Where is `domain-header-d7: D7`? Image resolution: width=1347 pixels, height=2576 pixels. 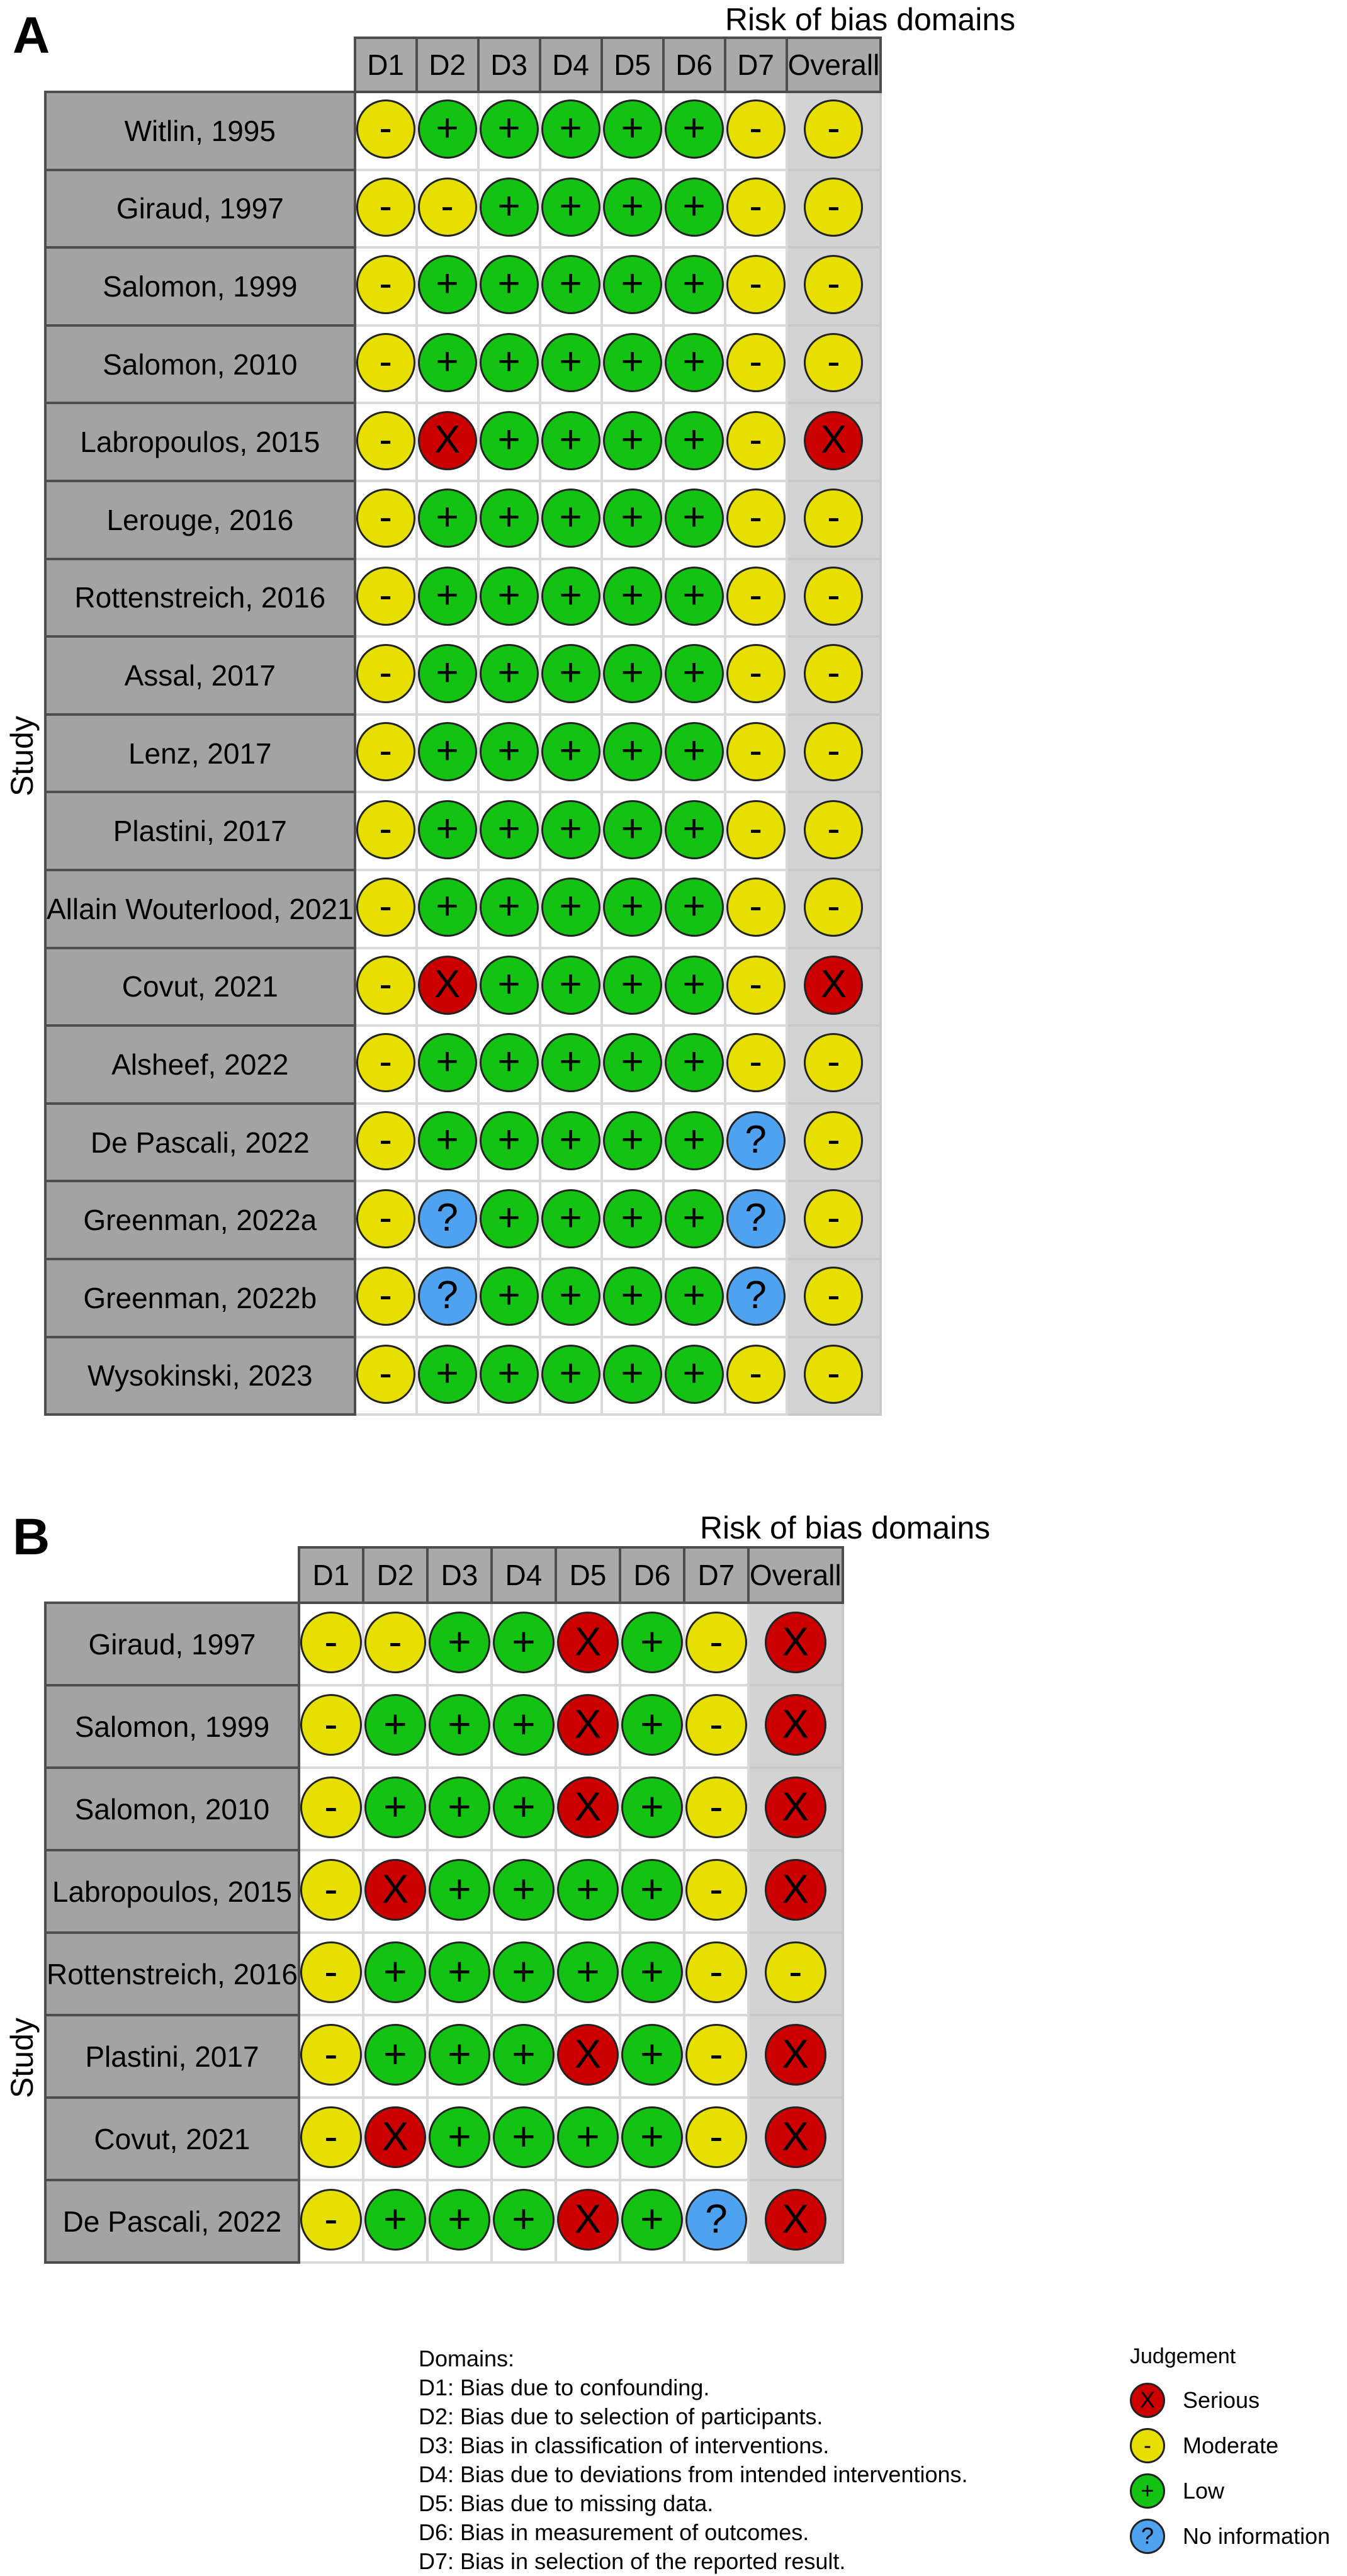 domain-header-d7: D7 is located at coordinates (716, 1575).